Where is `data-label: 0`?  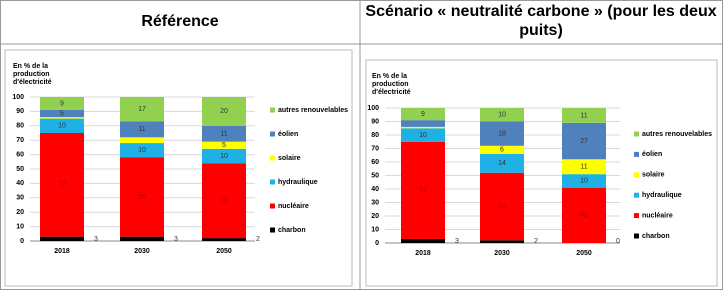
data-label: 0 is located at coordinates (618, 241).